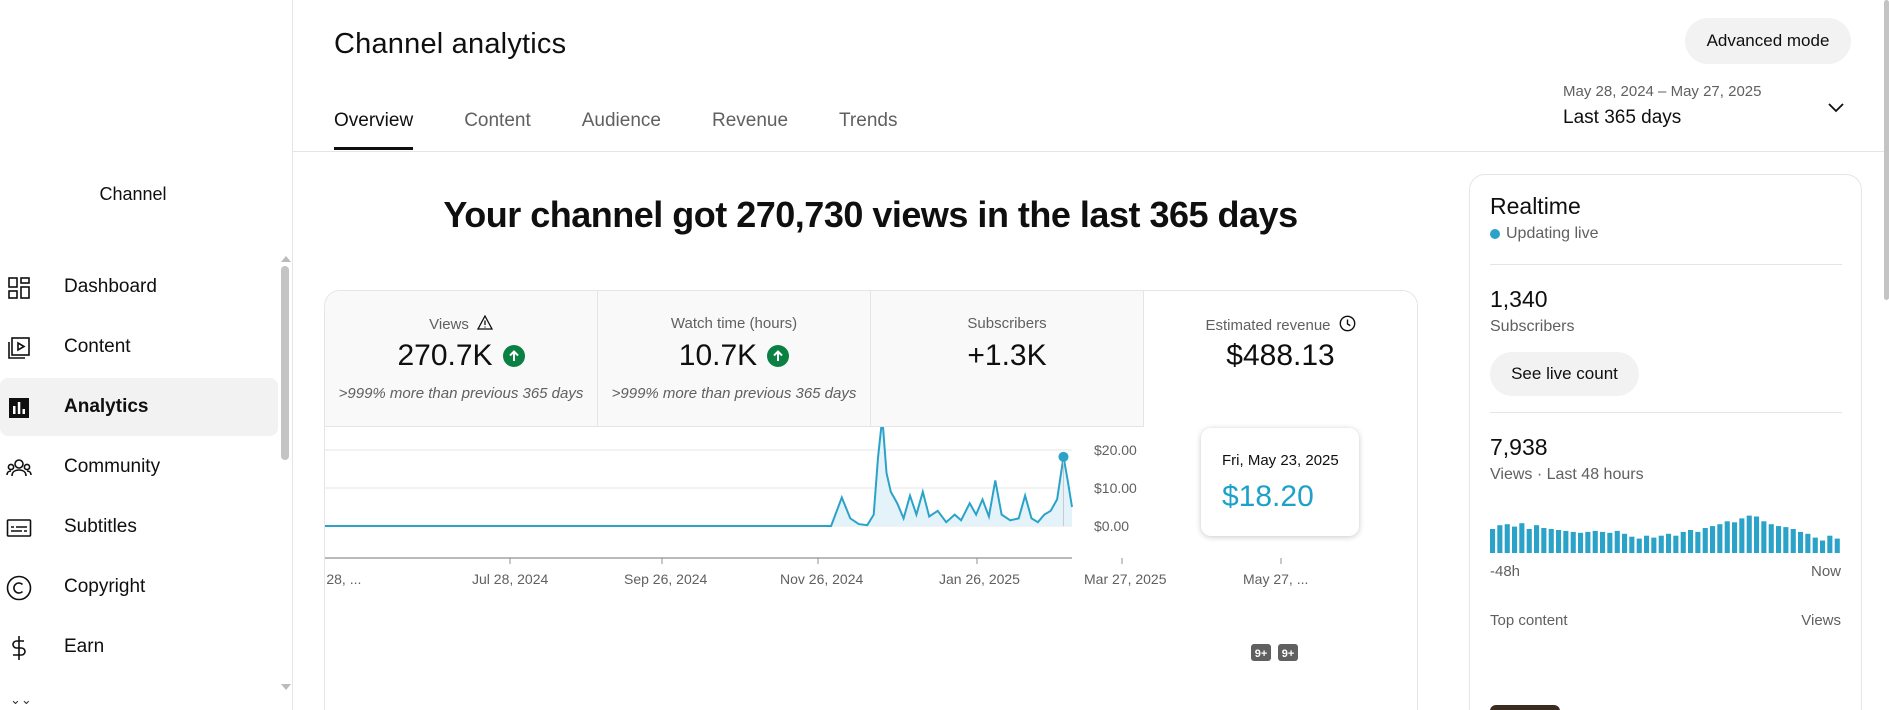  What do you see at coordinates (1821, 620) in the screenshot?
I see `top-content-metric: Views` at bounding box center [1821, 620].